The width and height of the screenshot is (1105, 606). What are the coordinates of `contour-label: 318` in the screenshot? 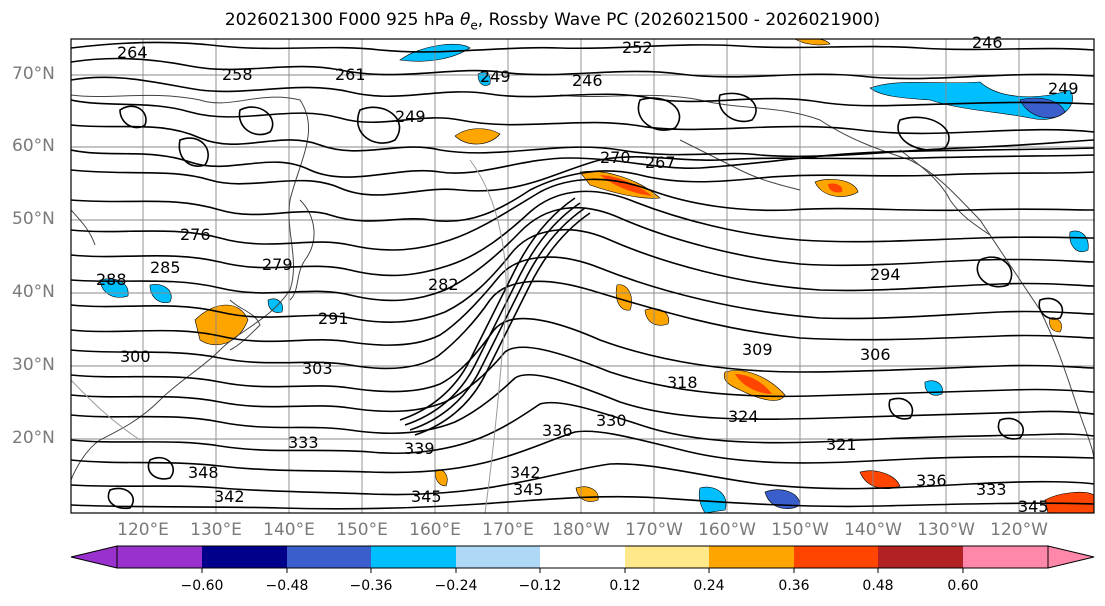 It's located at (682, 382).